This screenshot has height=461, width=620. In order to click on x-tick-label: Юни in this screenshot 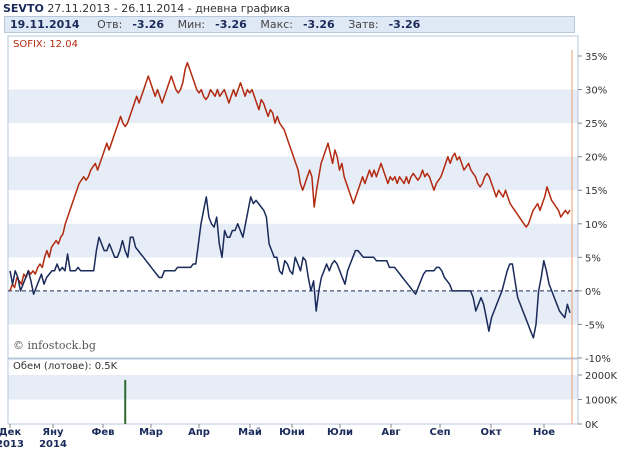, I will do `click(292, 432)`.